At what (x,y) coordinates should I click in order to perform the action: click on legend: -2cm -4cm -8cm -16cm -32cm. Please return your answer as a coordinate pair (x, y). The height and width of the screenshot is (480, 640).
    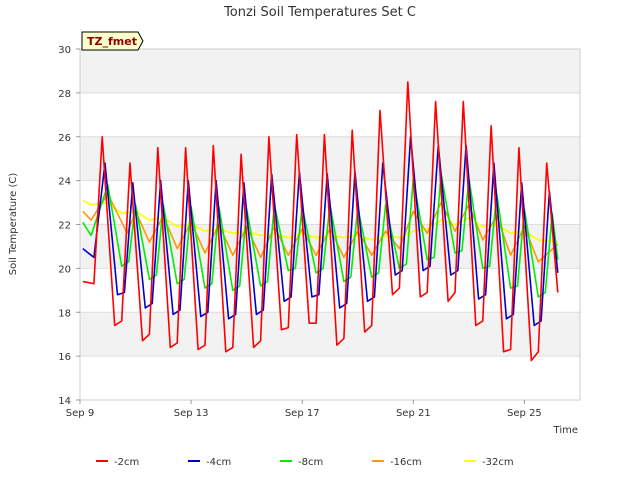
    Looking at the image, I should click on (305, 462).